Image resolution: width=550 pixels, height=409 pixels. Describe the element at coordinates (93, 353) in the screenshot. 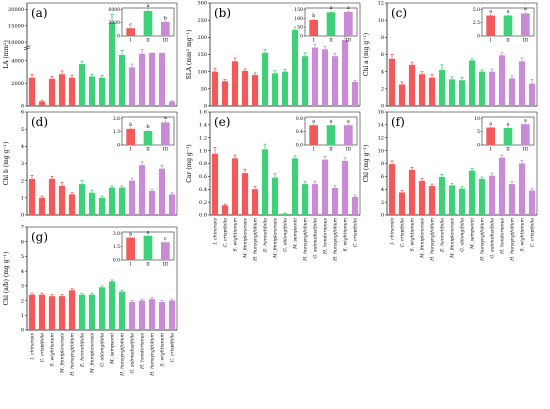

I see `category-label: M. finniplenensis` at that location.